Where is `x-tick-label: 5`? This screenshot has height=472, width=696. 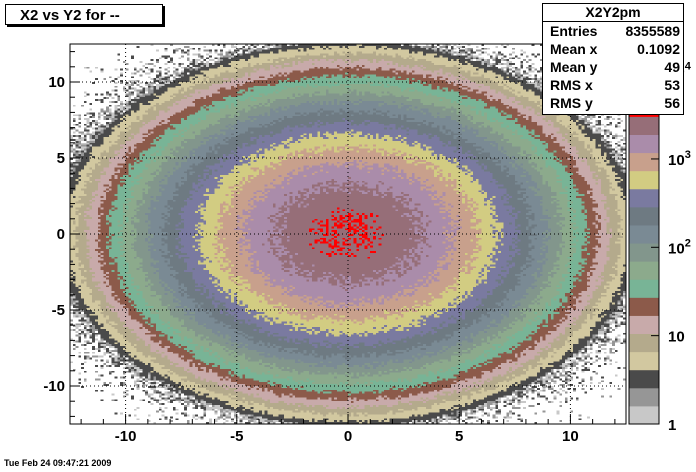
x-tick-label: 5 is located at coordinates (459, 436).